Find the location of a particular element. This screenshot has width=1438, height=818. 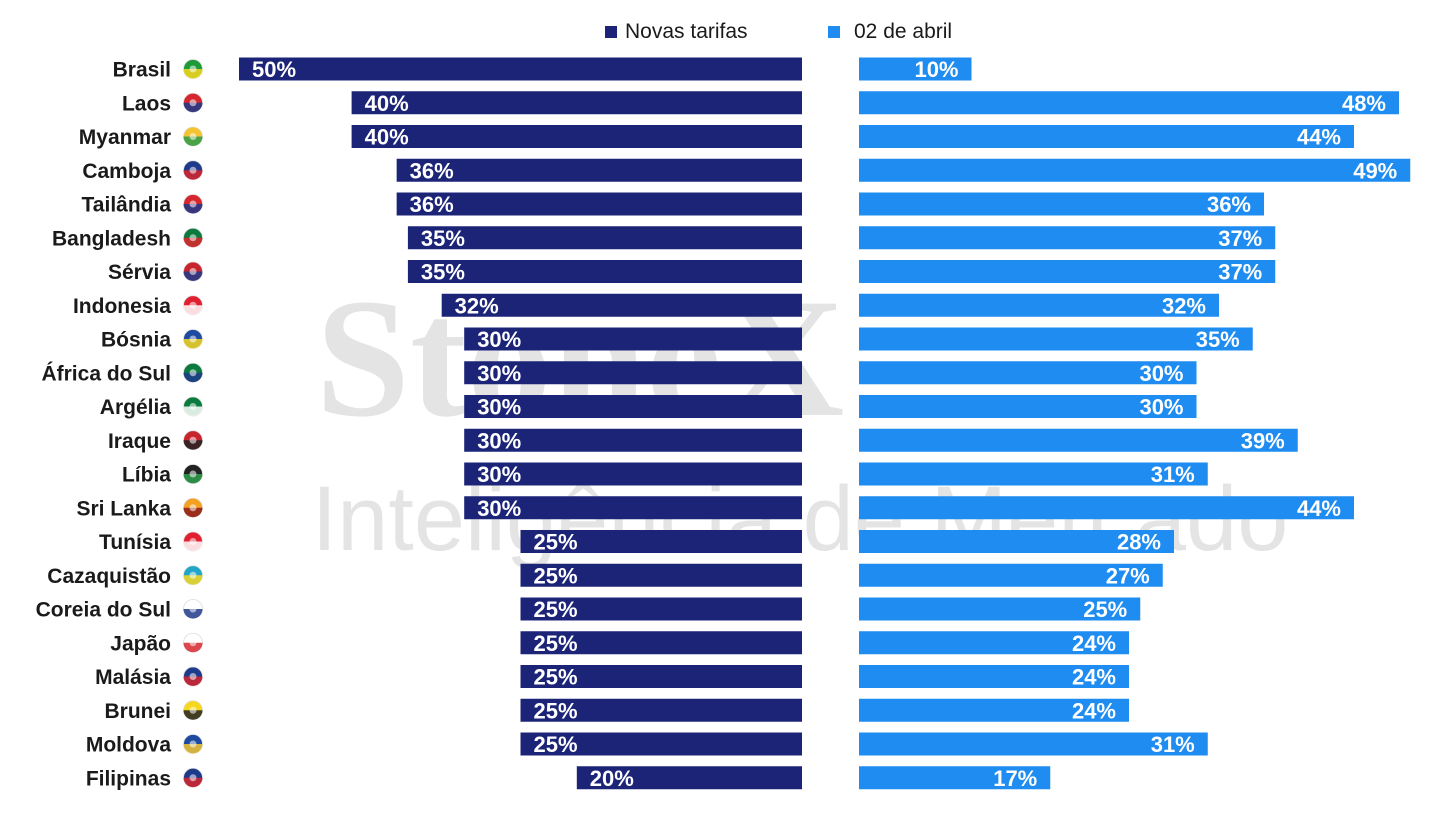

category-label: Cazaquistão is located at coordinates (109, 576).